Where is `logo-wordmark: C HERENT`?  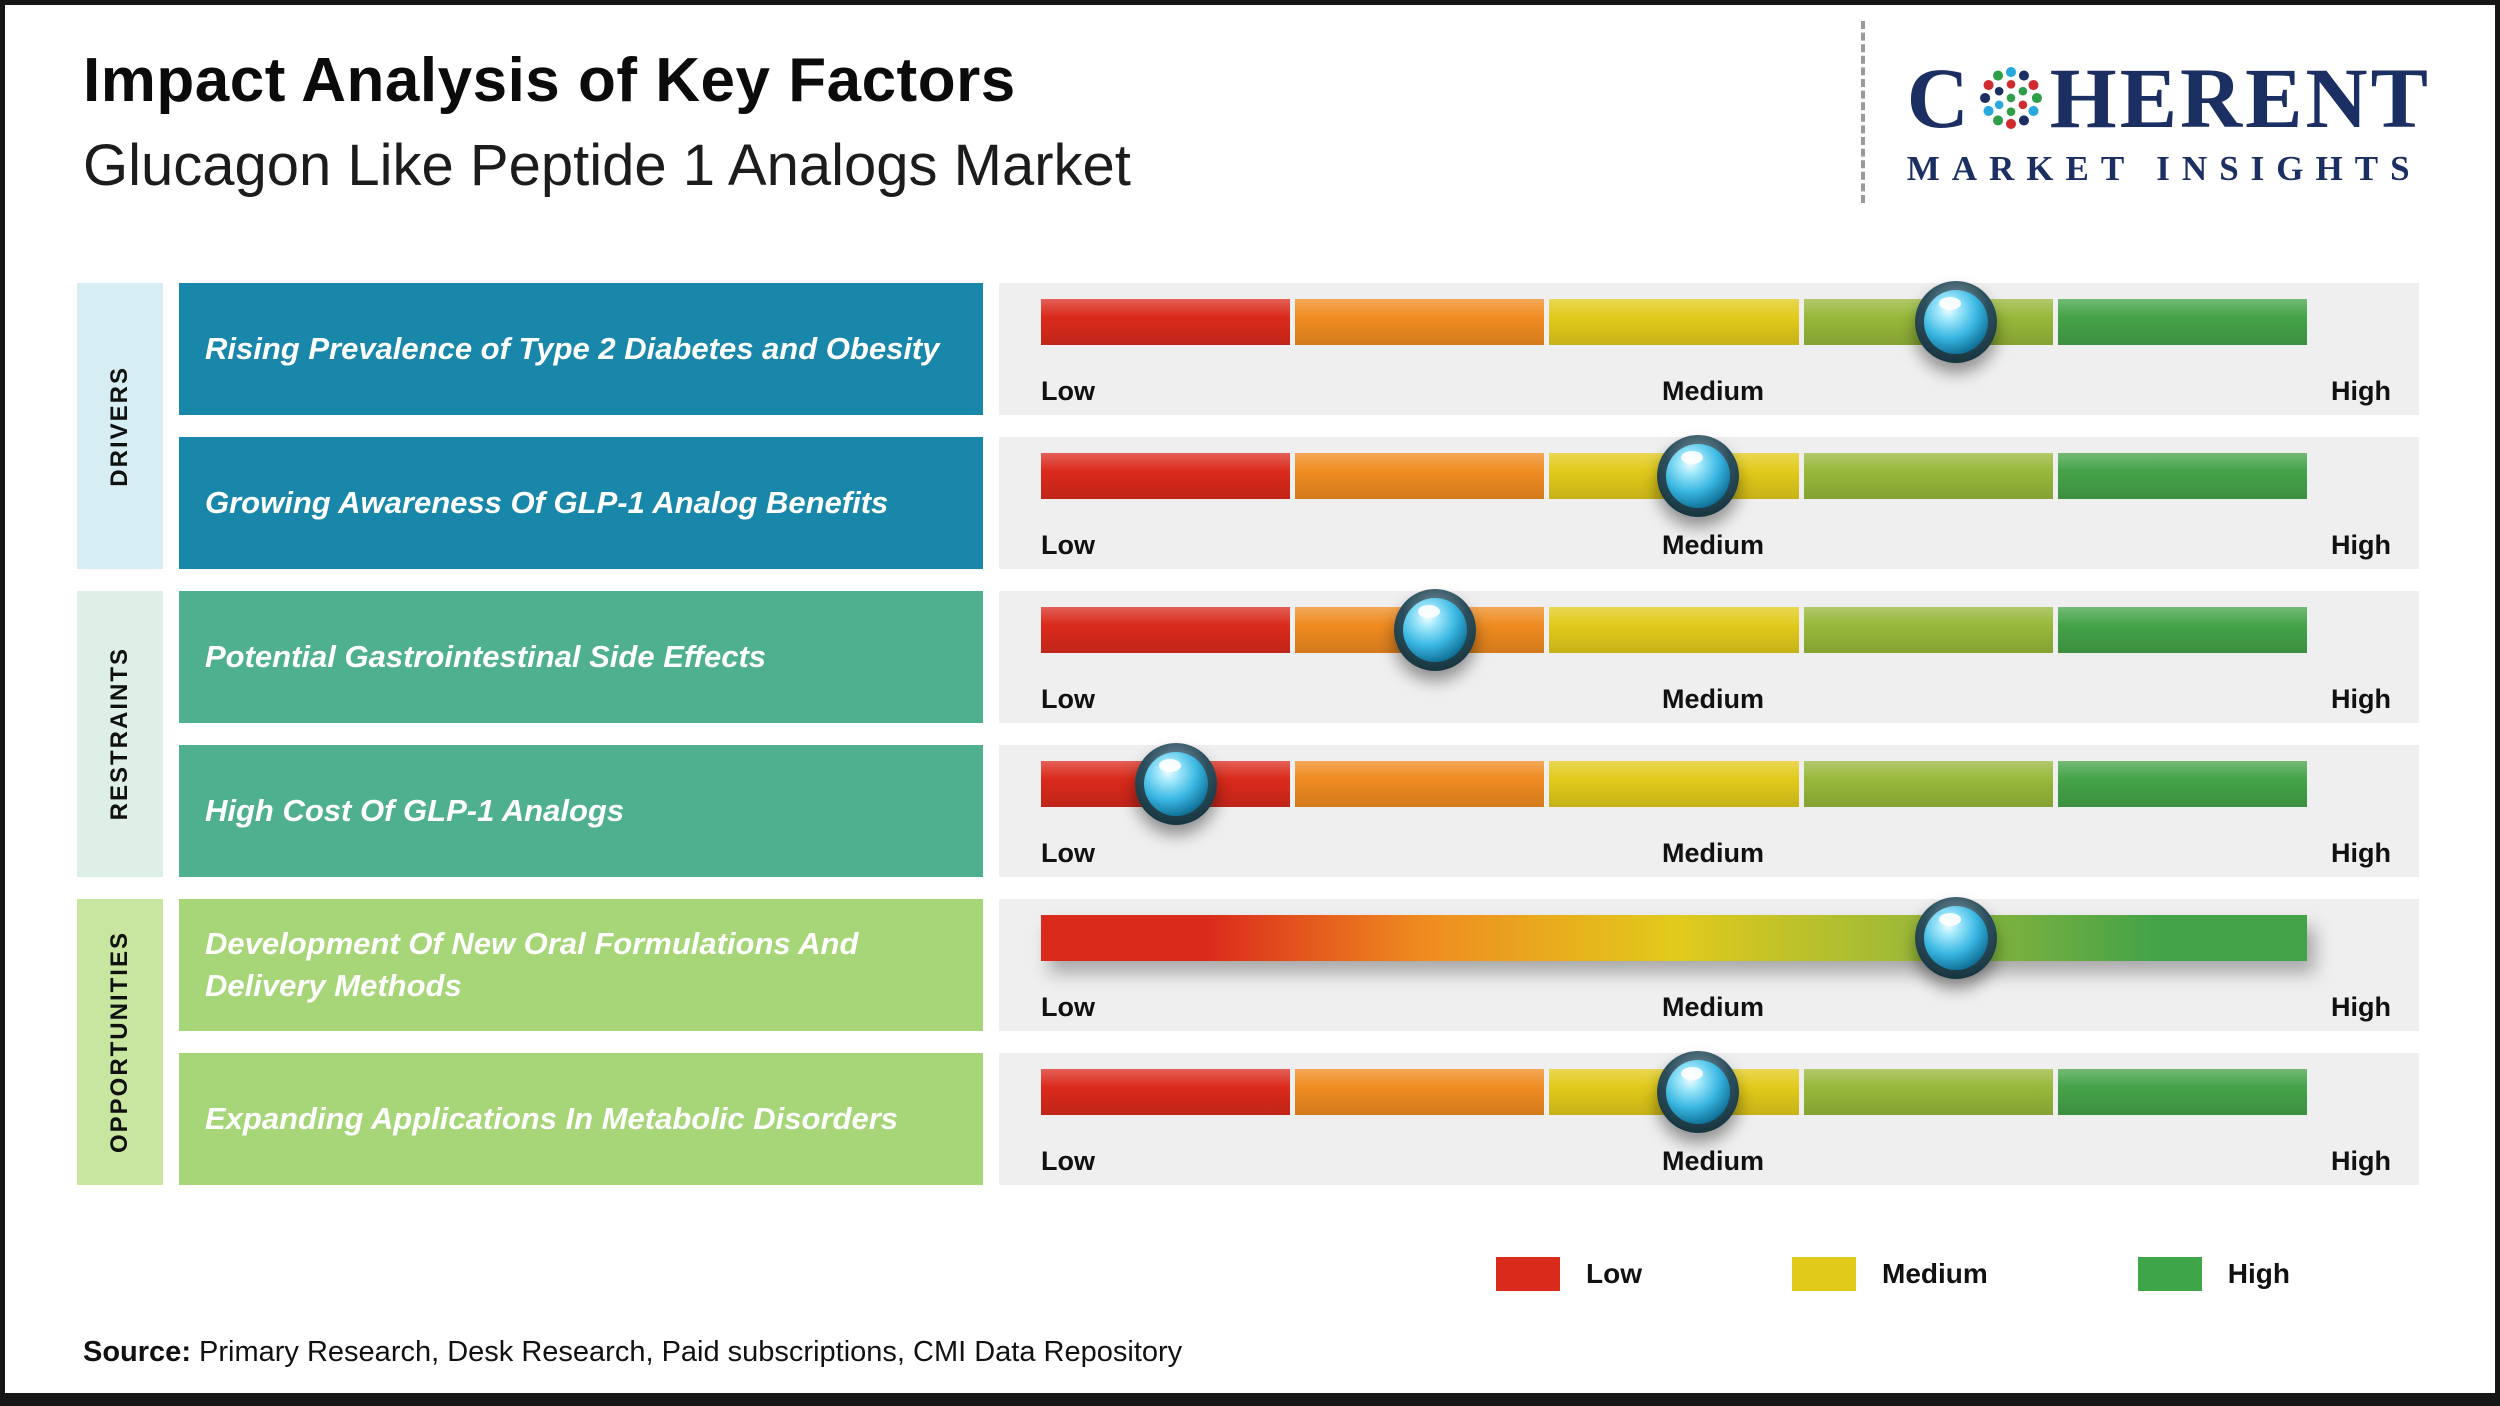
logo-wordmark: C HERENT is located at coordinates (2169, 98).